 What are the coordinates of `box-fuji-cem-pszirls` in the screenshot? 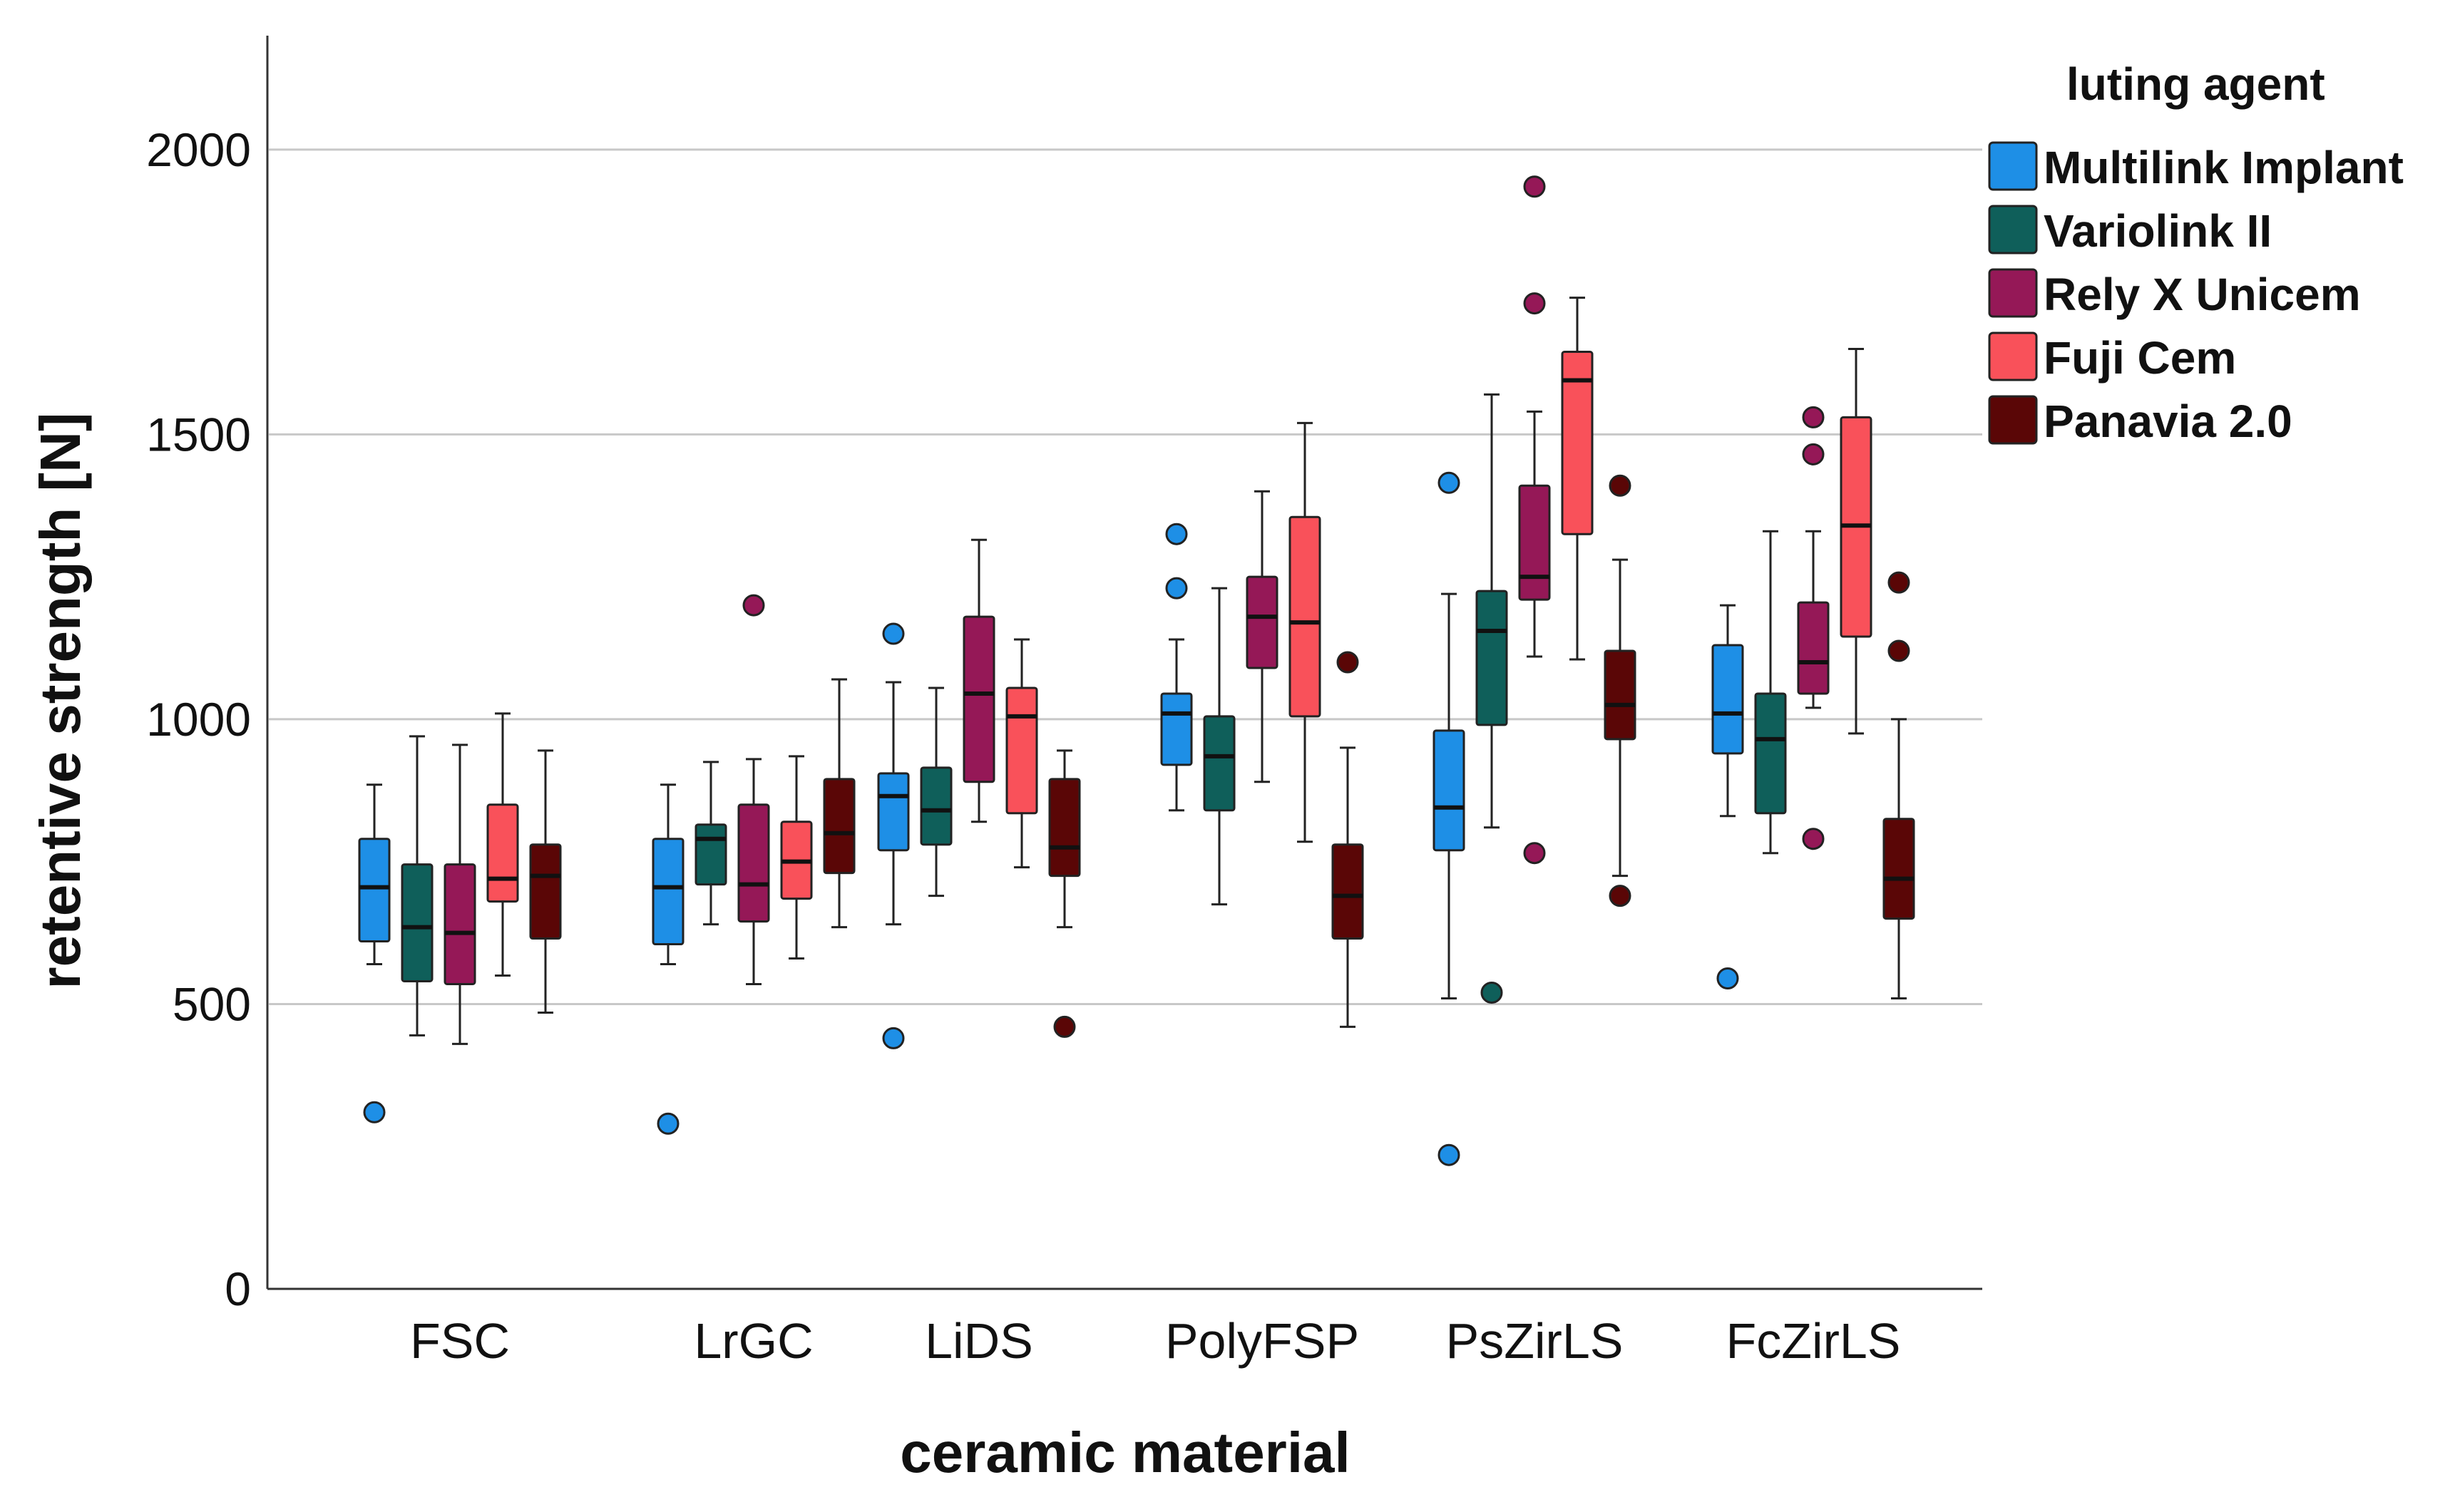 It's located at (1577, 479).